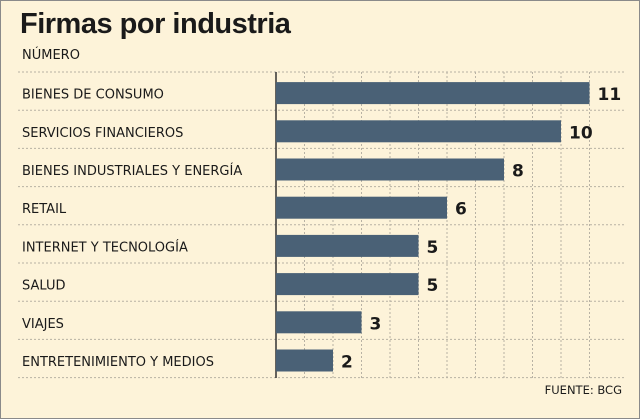 The width and height of the screenshot is (640, 419). What do you see at coordinates (581, 133) in the screenshot?
I see `data-label: 10` at bounding box center [581, 133].